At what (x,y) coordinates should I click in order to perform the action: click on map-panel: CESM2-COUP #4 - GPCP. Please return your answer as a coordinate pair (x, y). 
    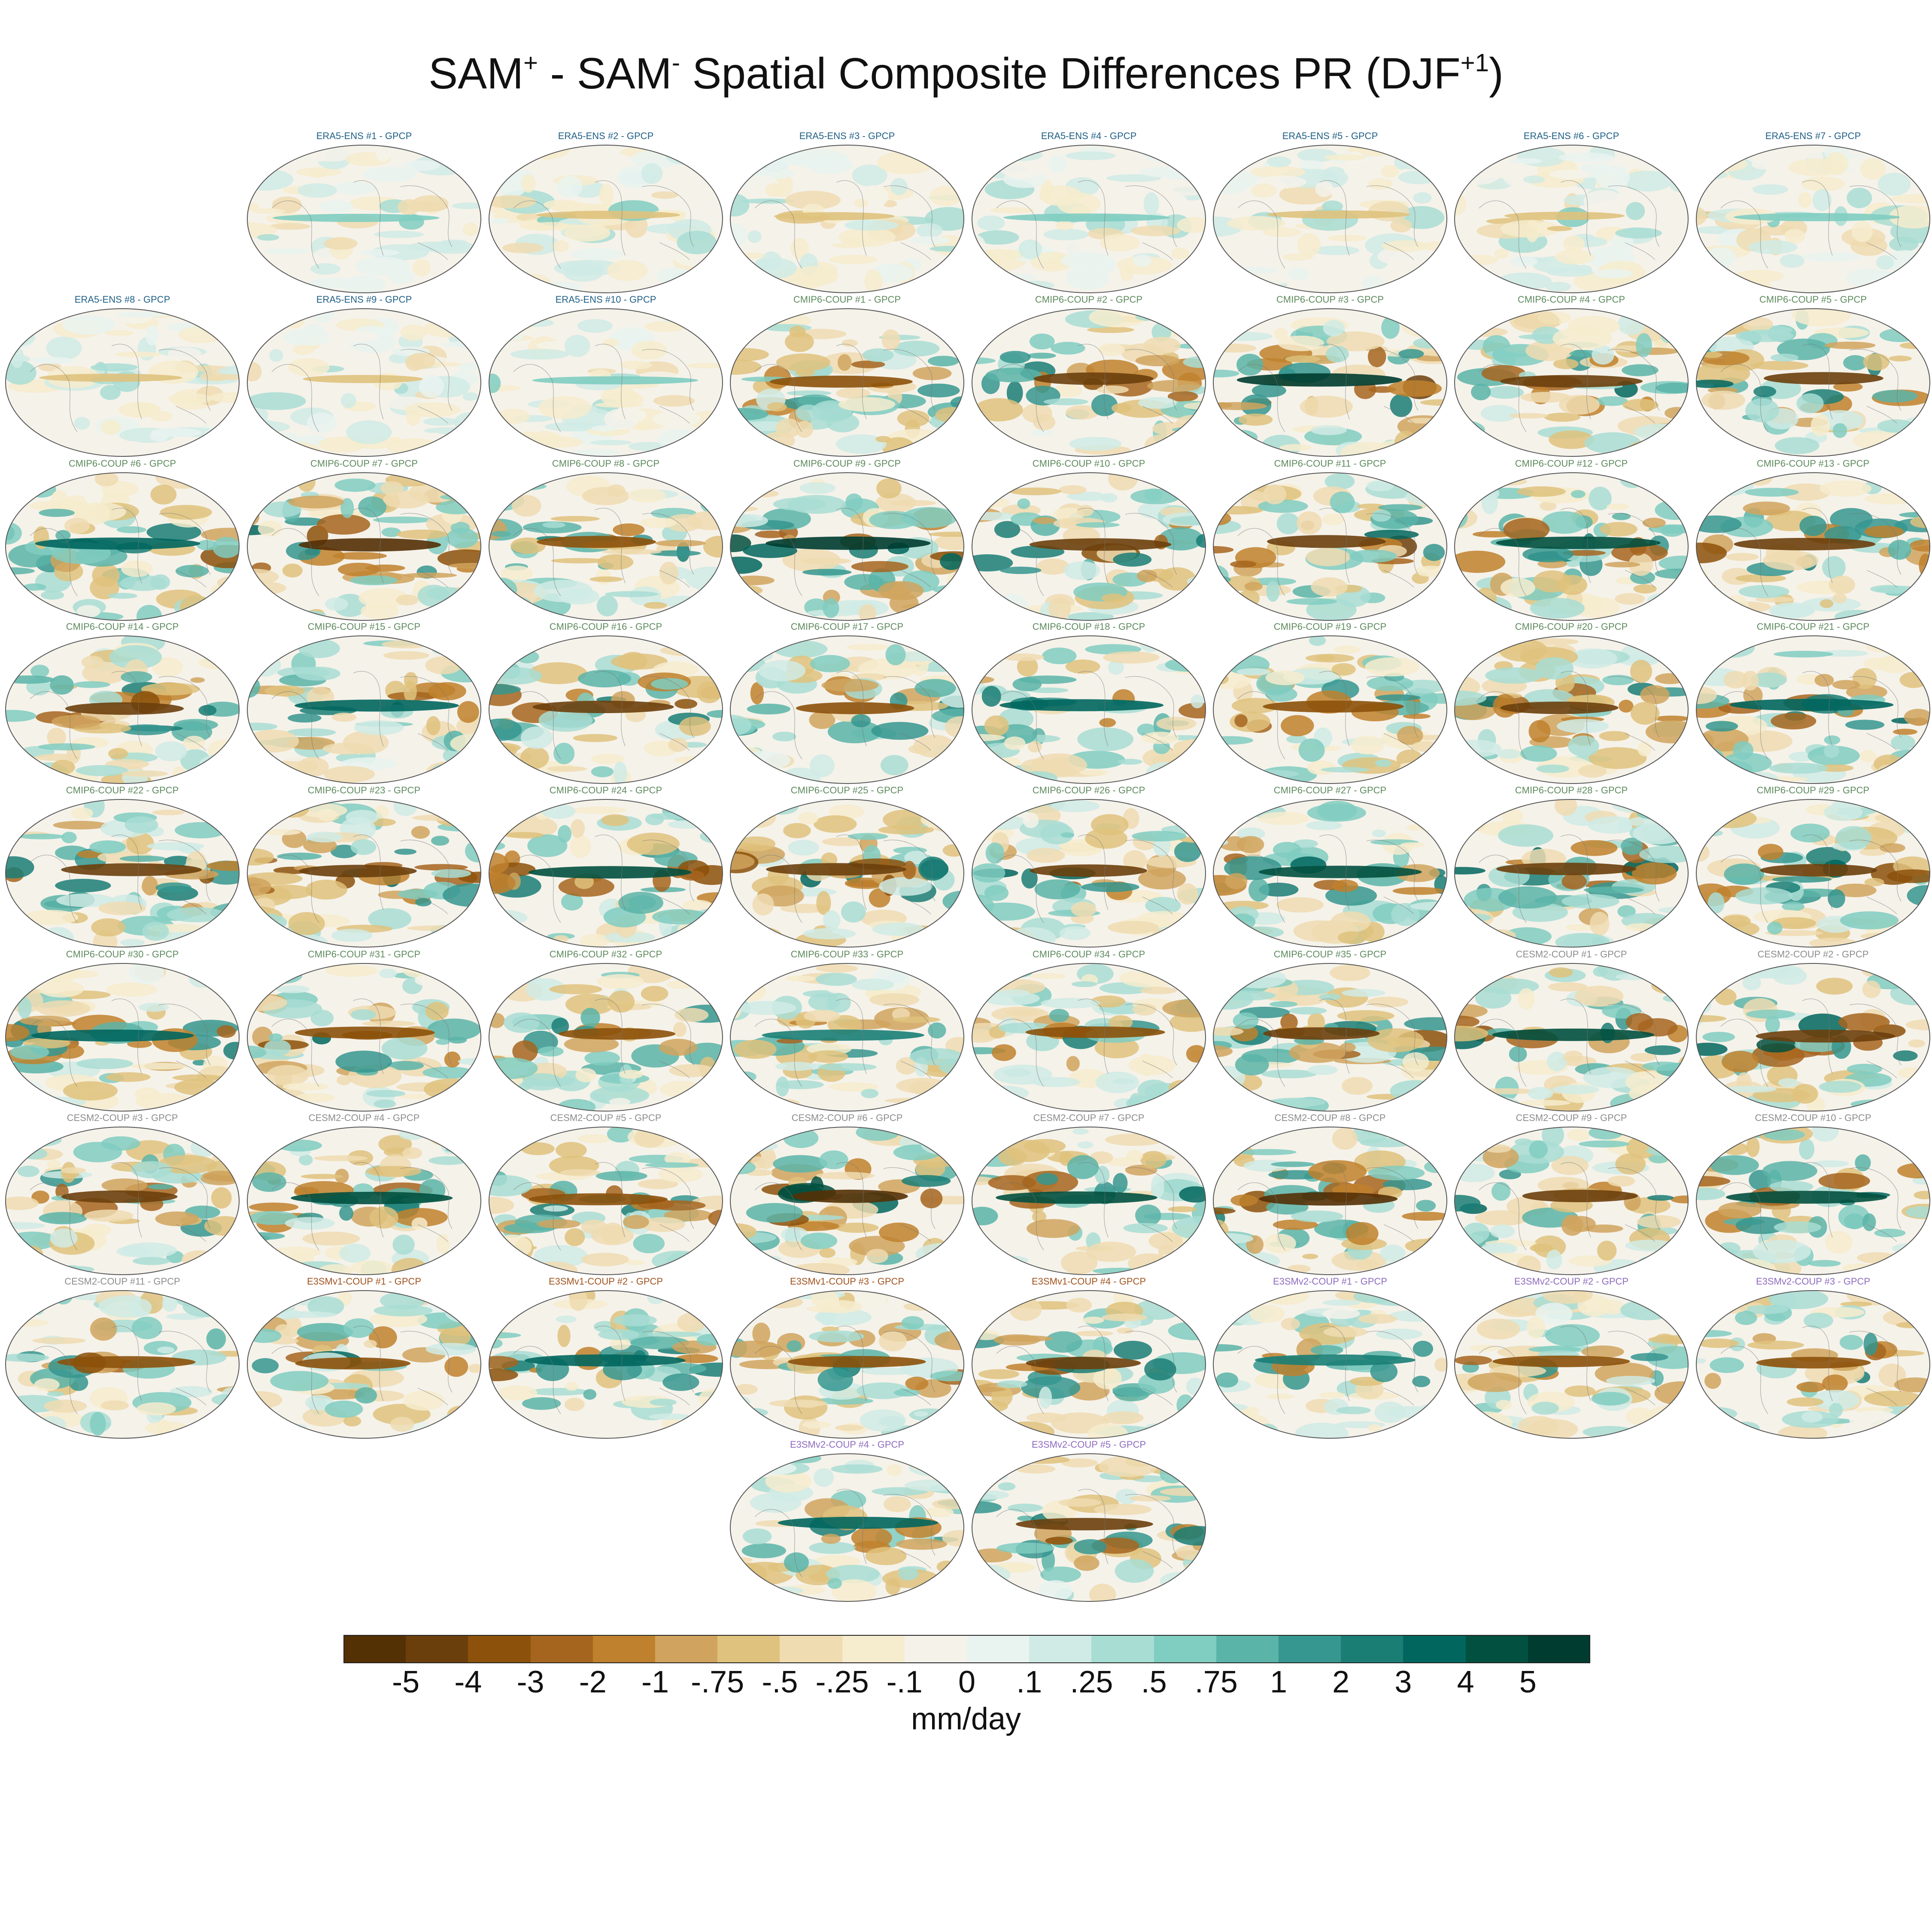
    Looking at the image, I should click on (364, 1195).